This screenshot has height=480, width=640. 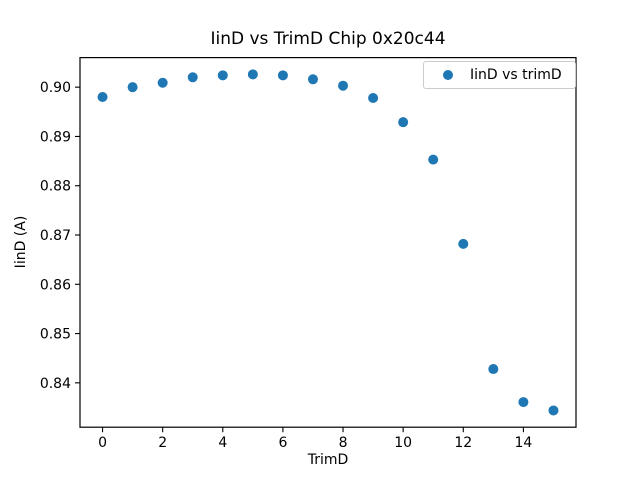 What do you see at coordinates (448, 75) in the screenshot?
I see `legend-marker-icon` at bounding box center [448, 75].